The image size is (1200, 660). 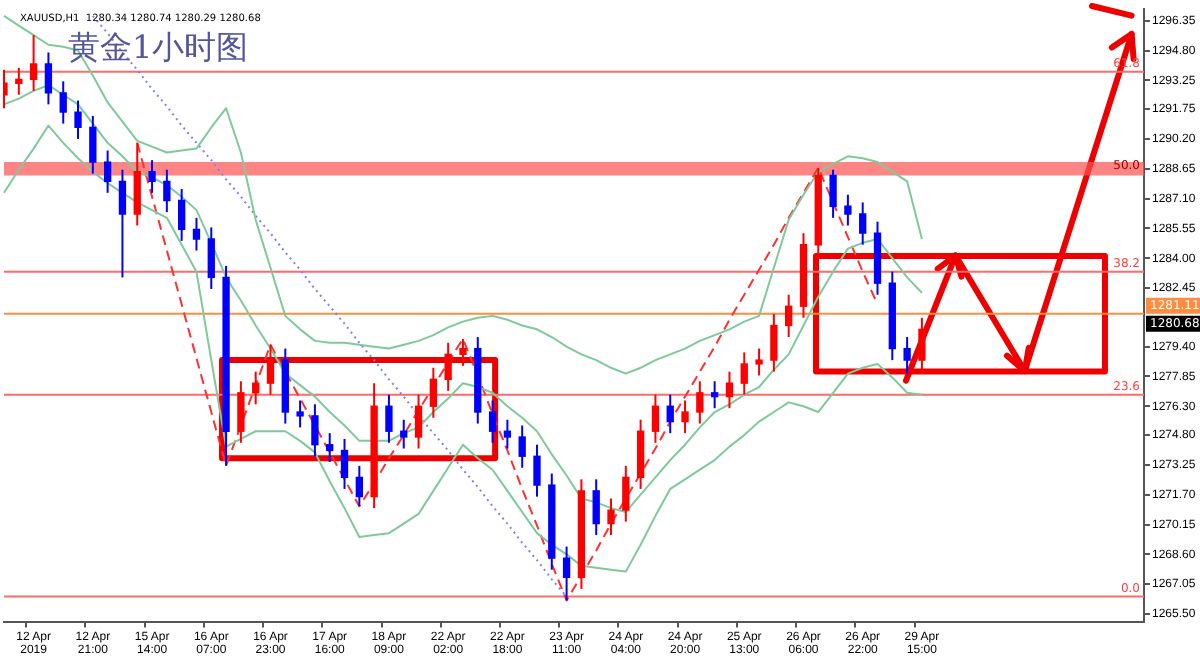 What do you see at coordinates (158, 46) in the screenshot?
I see `text: 黄金1小时图` at bounding box center [158, 46].